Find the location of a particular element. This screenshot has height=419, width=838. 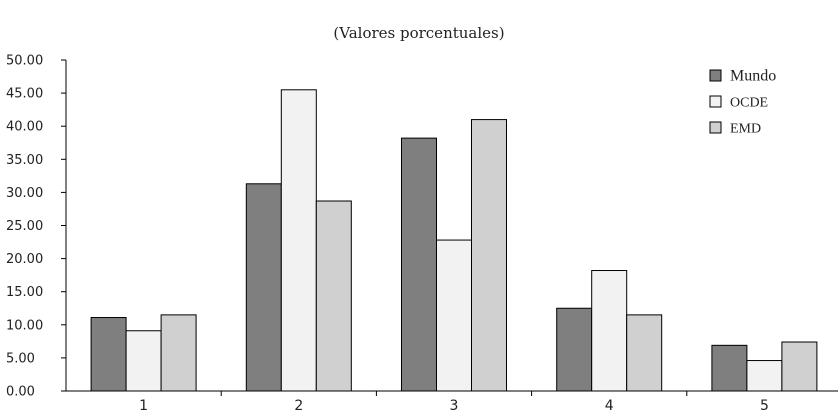

y-tick-label: 0.00 is located at coordinates (20, 392).